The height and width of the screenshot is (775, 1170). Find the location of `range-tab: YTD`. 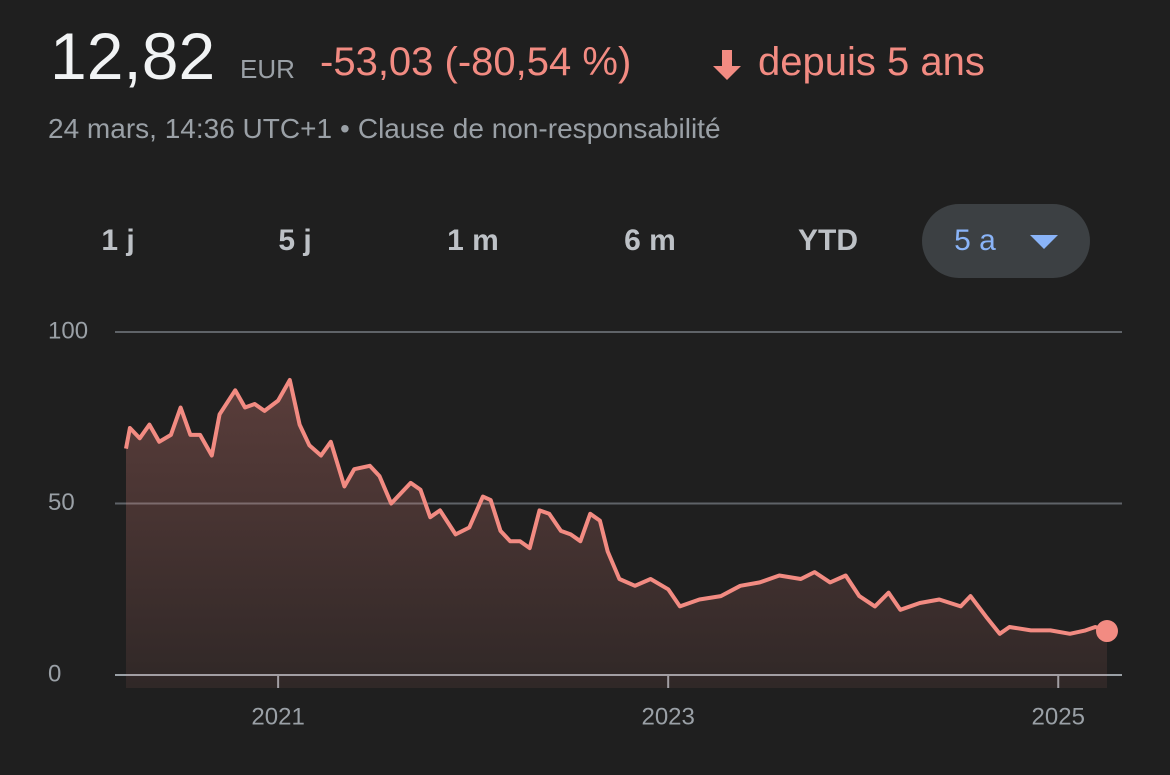

range-tab: YTD is located at coordinates (828, 241).